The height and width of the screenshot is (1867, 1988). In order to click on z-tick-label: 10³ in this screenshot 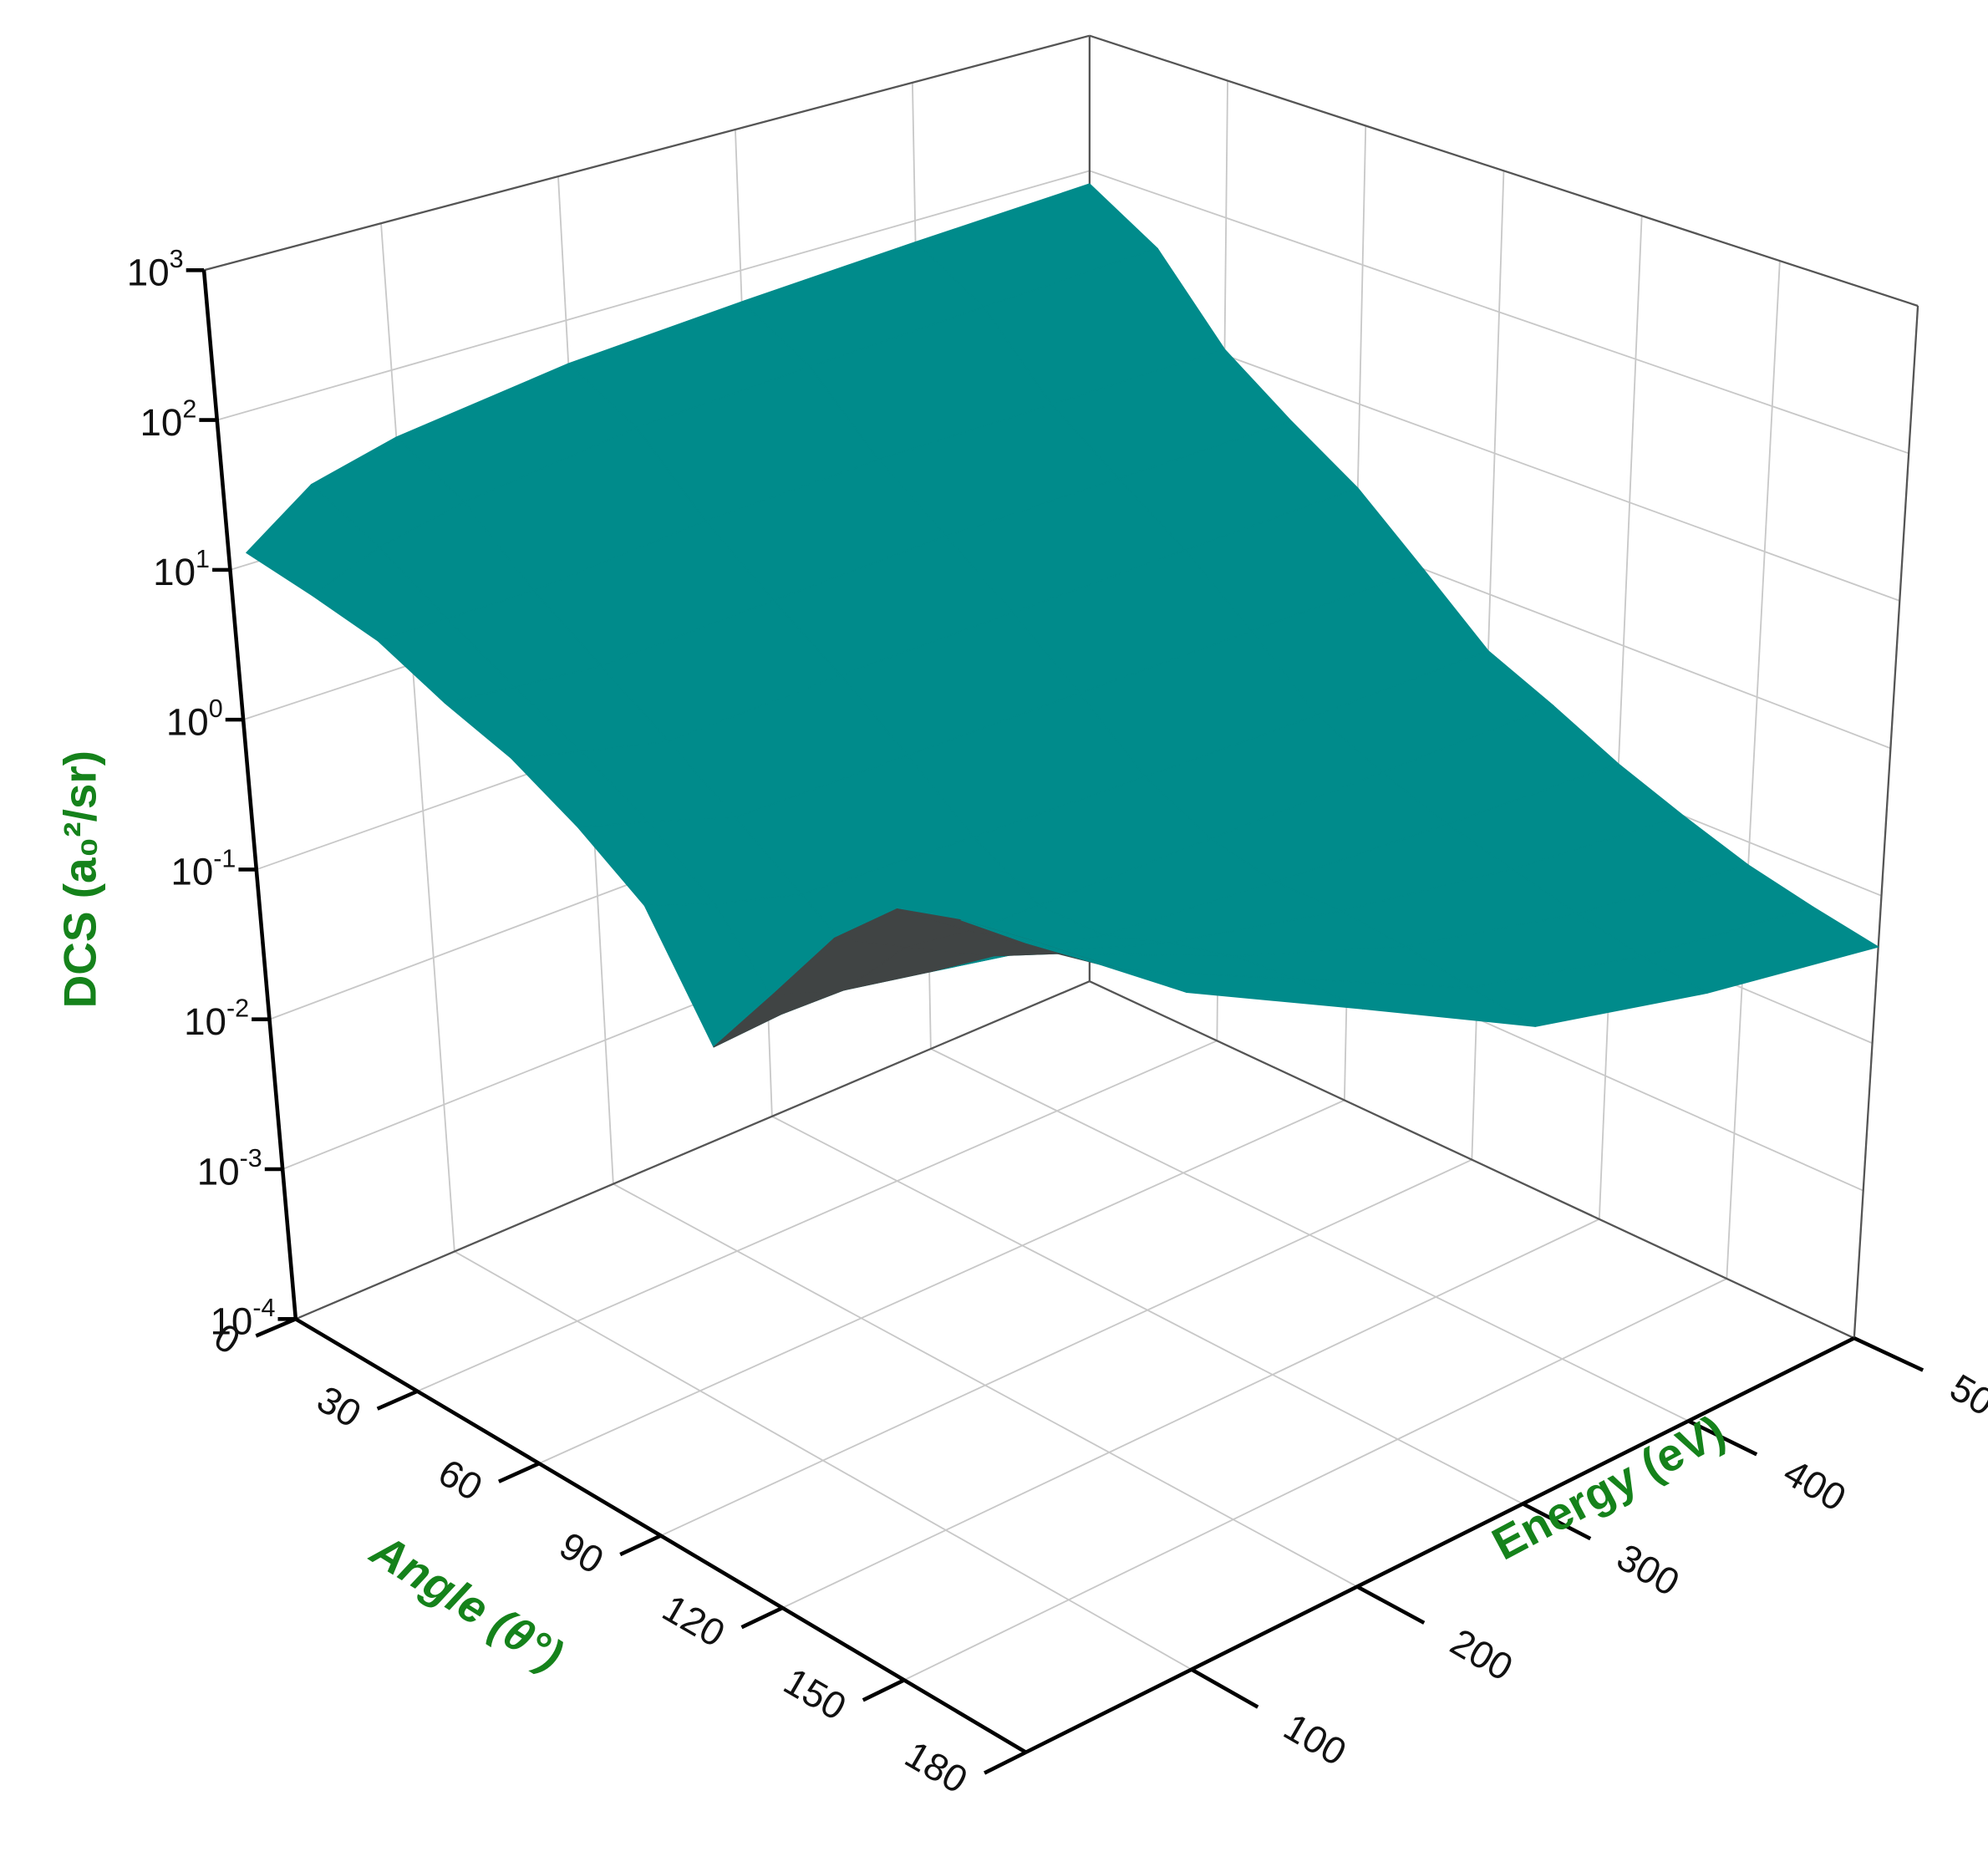, I will do `click(155, 269)`.